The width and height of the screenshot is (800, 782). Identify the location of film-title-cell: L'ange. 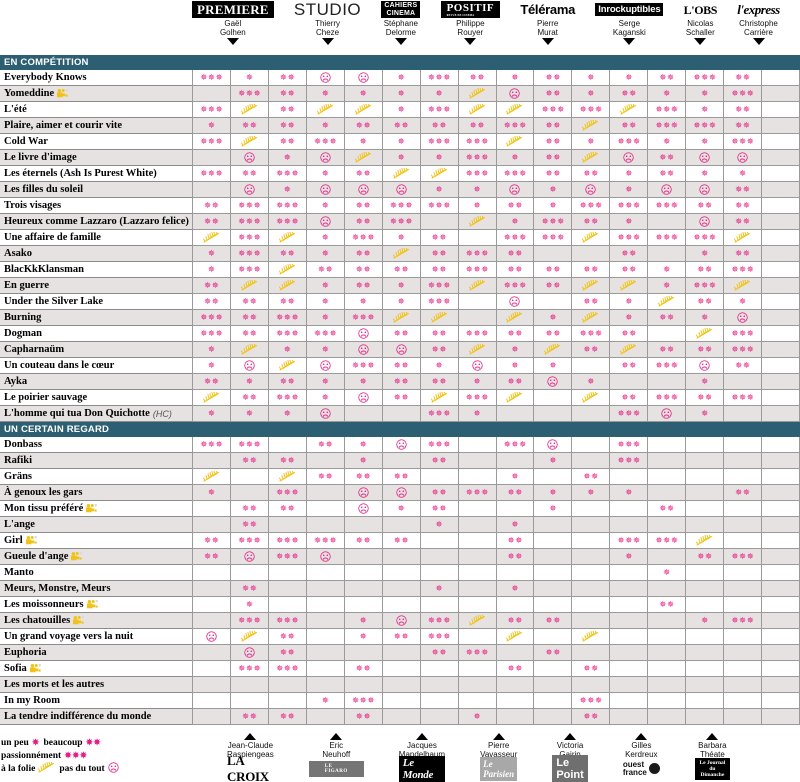
(96, 525).